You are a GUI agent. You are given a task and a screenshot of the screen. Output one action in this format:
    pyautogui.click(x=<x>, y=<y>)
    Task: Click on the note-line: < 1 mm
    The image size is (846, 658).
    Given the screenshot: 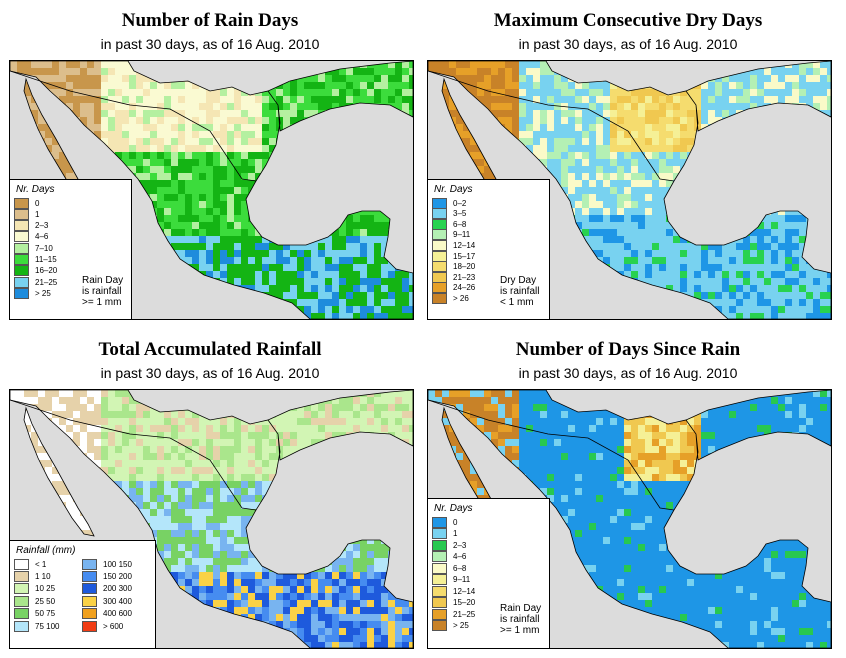 What is the action you would take?
    pyautogui.click(x=517, y=302)
    